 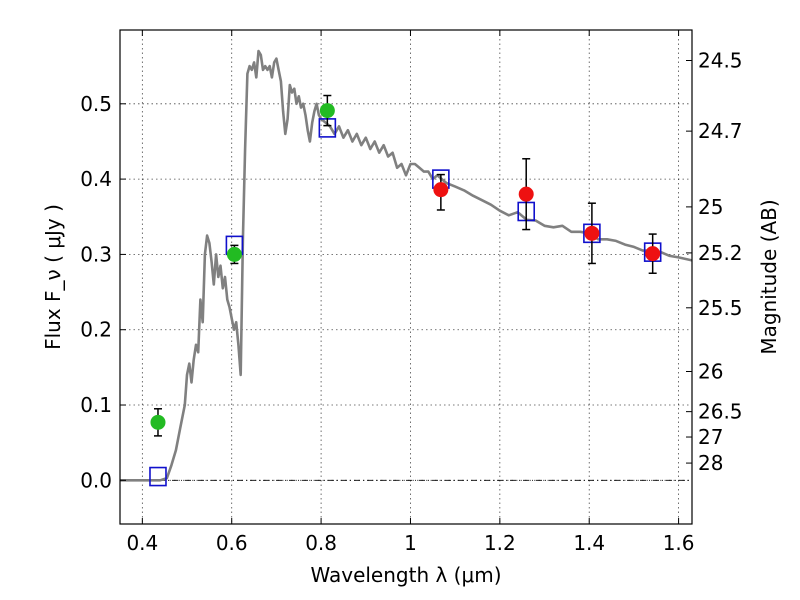 I want to click on right-tick-label: 27, so click(x=710, y=437).